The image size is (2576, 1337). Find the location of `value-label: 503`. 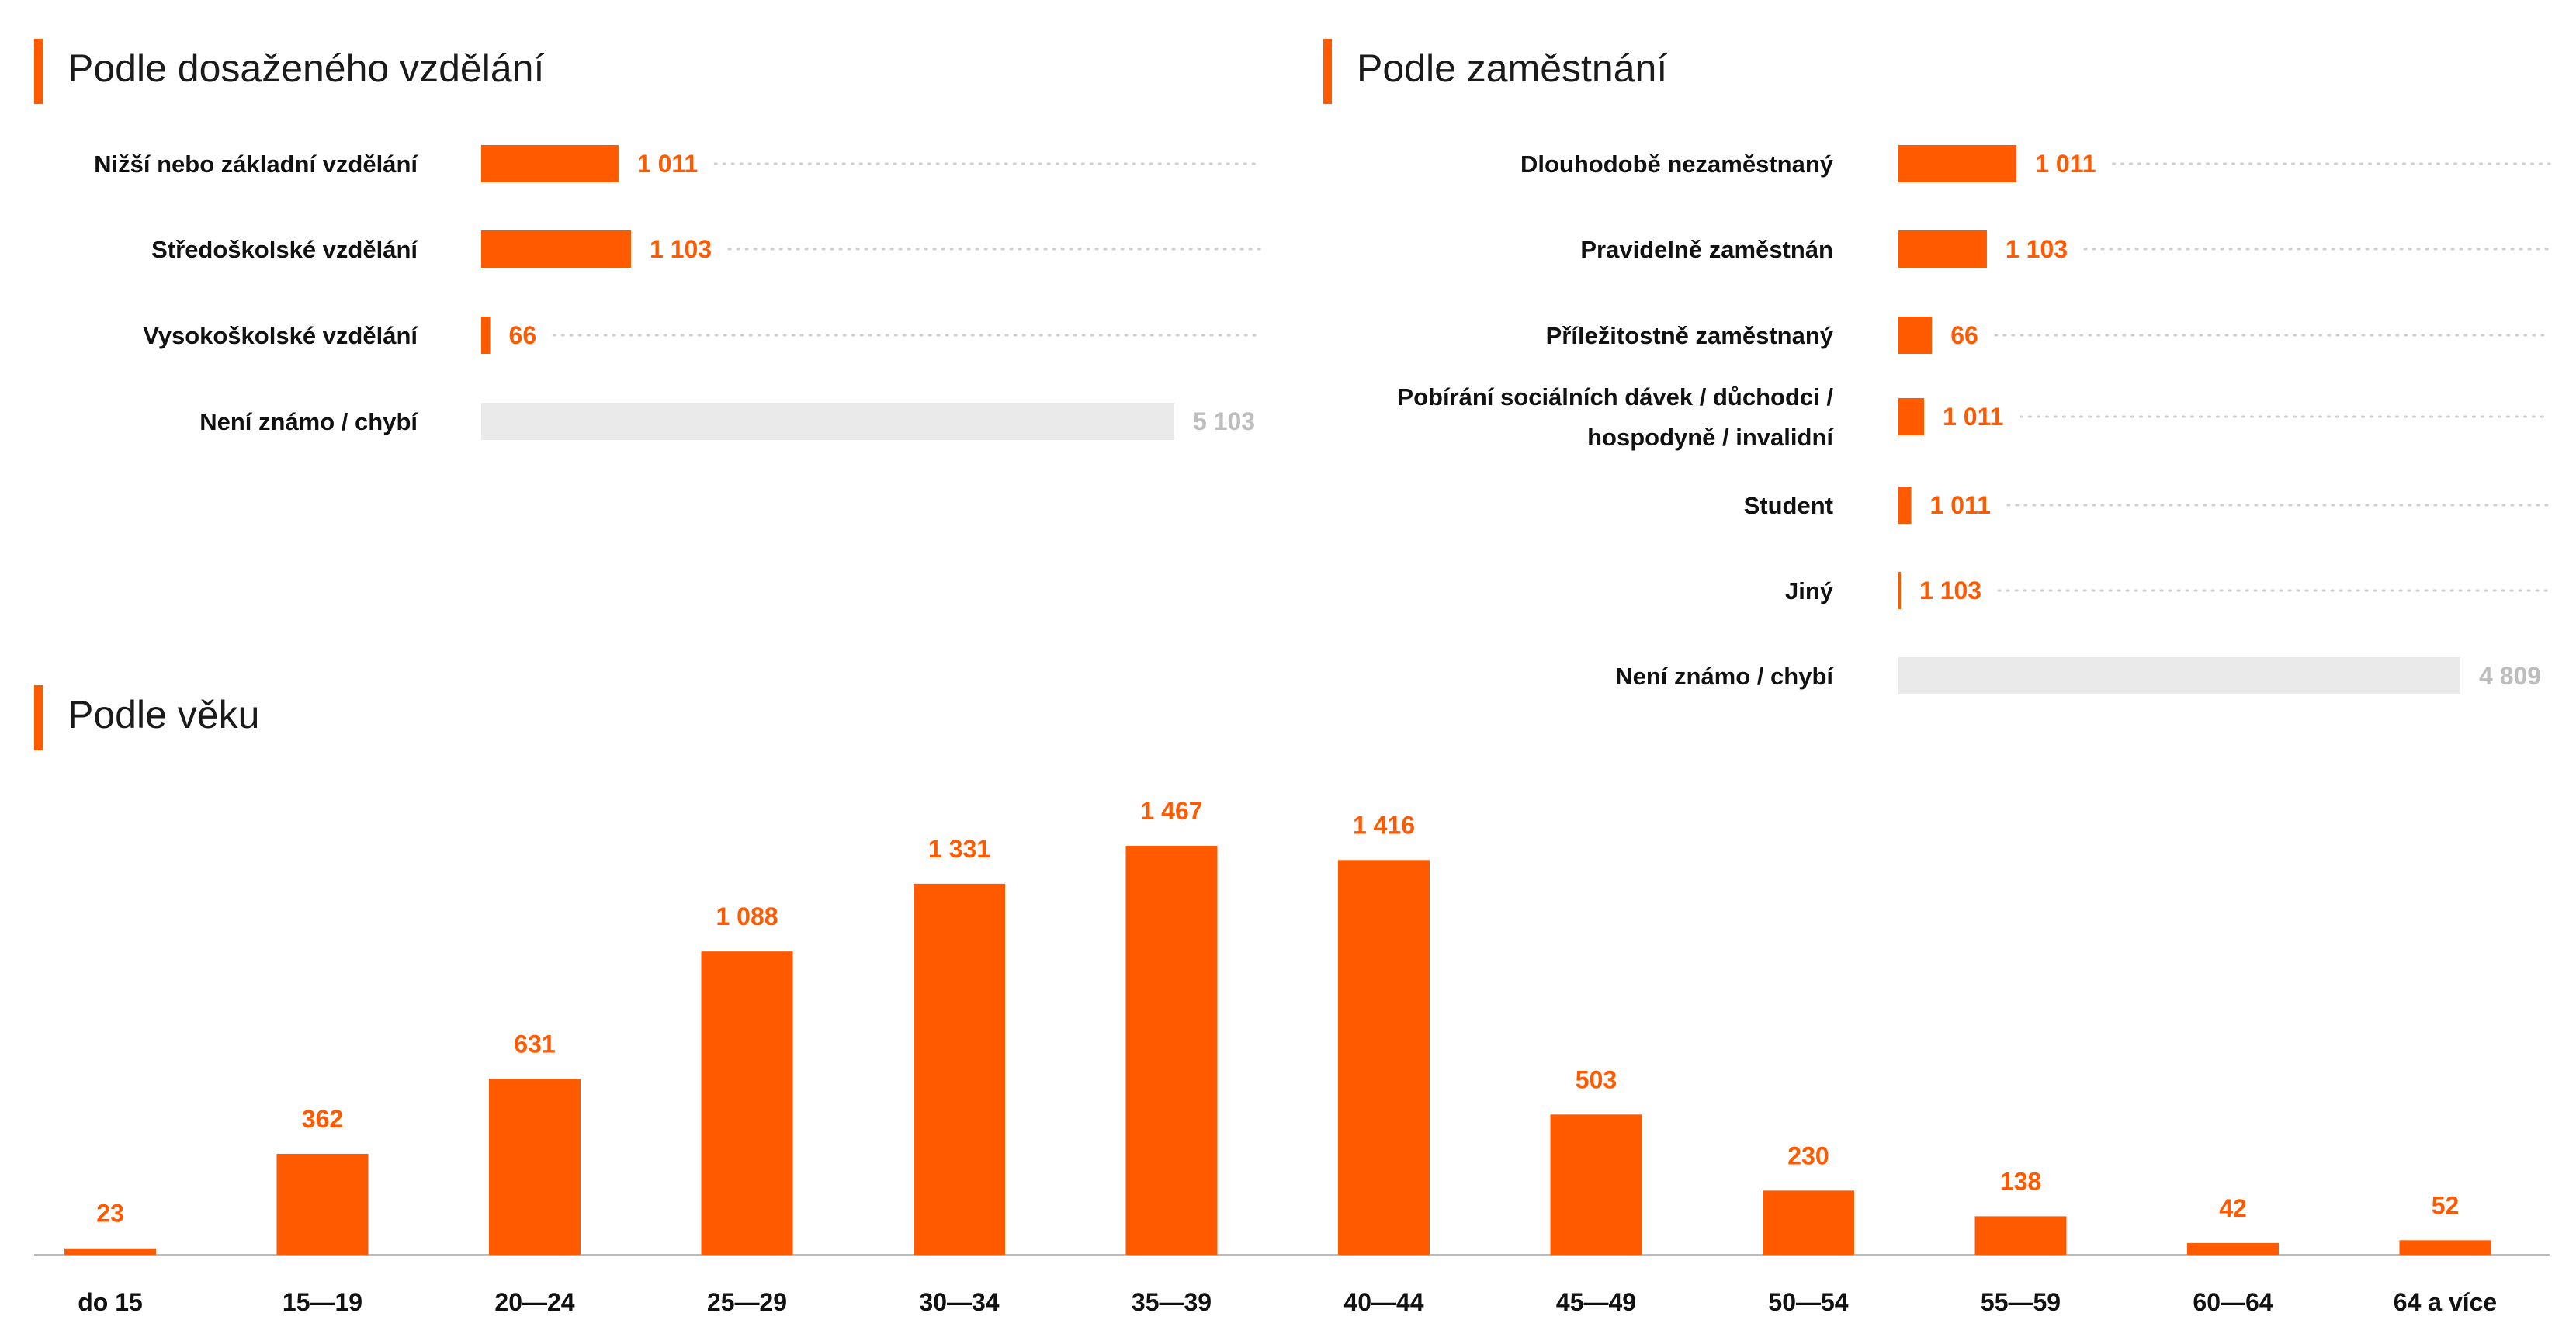

value-label: 503 is located at coordinates (1596, 1079).